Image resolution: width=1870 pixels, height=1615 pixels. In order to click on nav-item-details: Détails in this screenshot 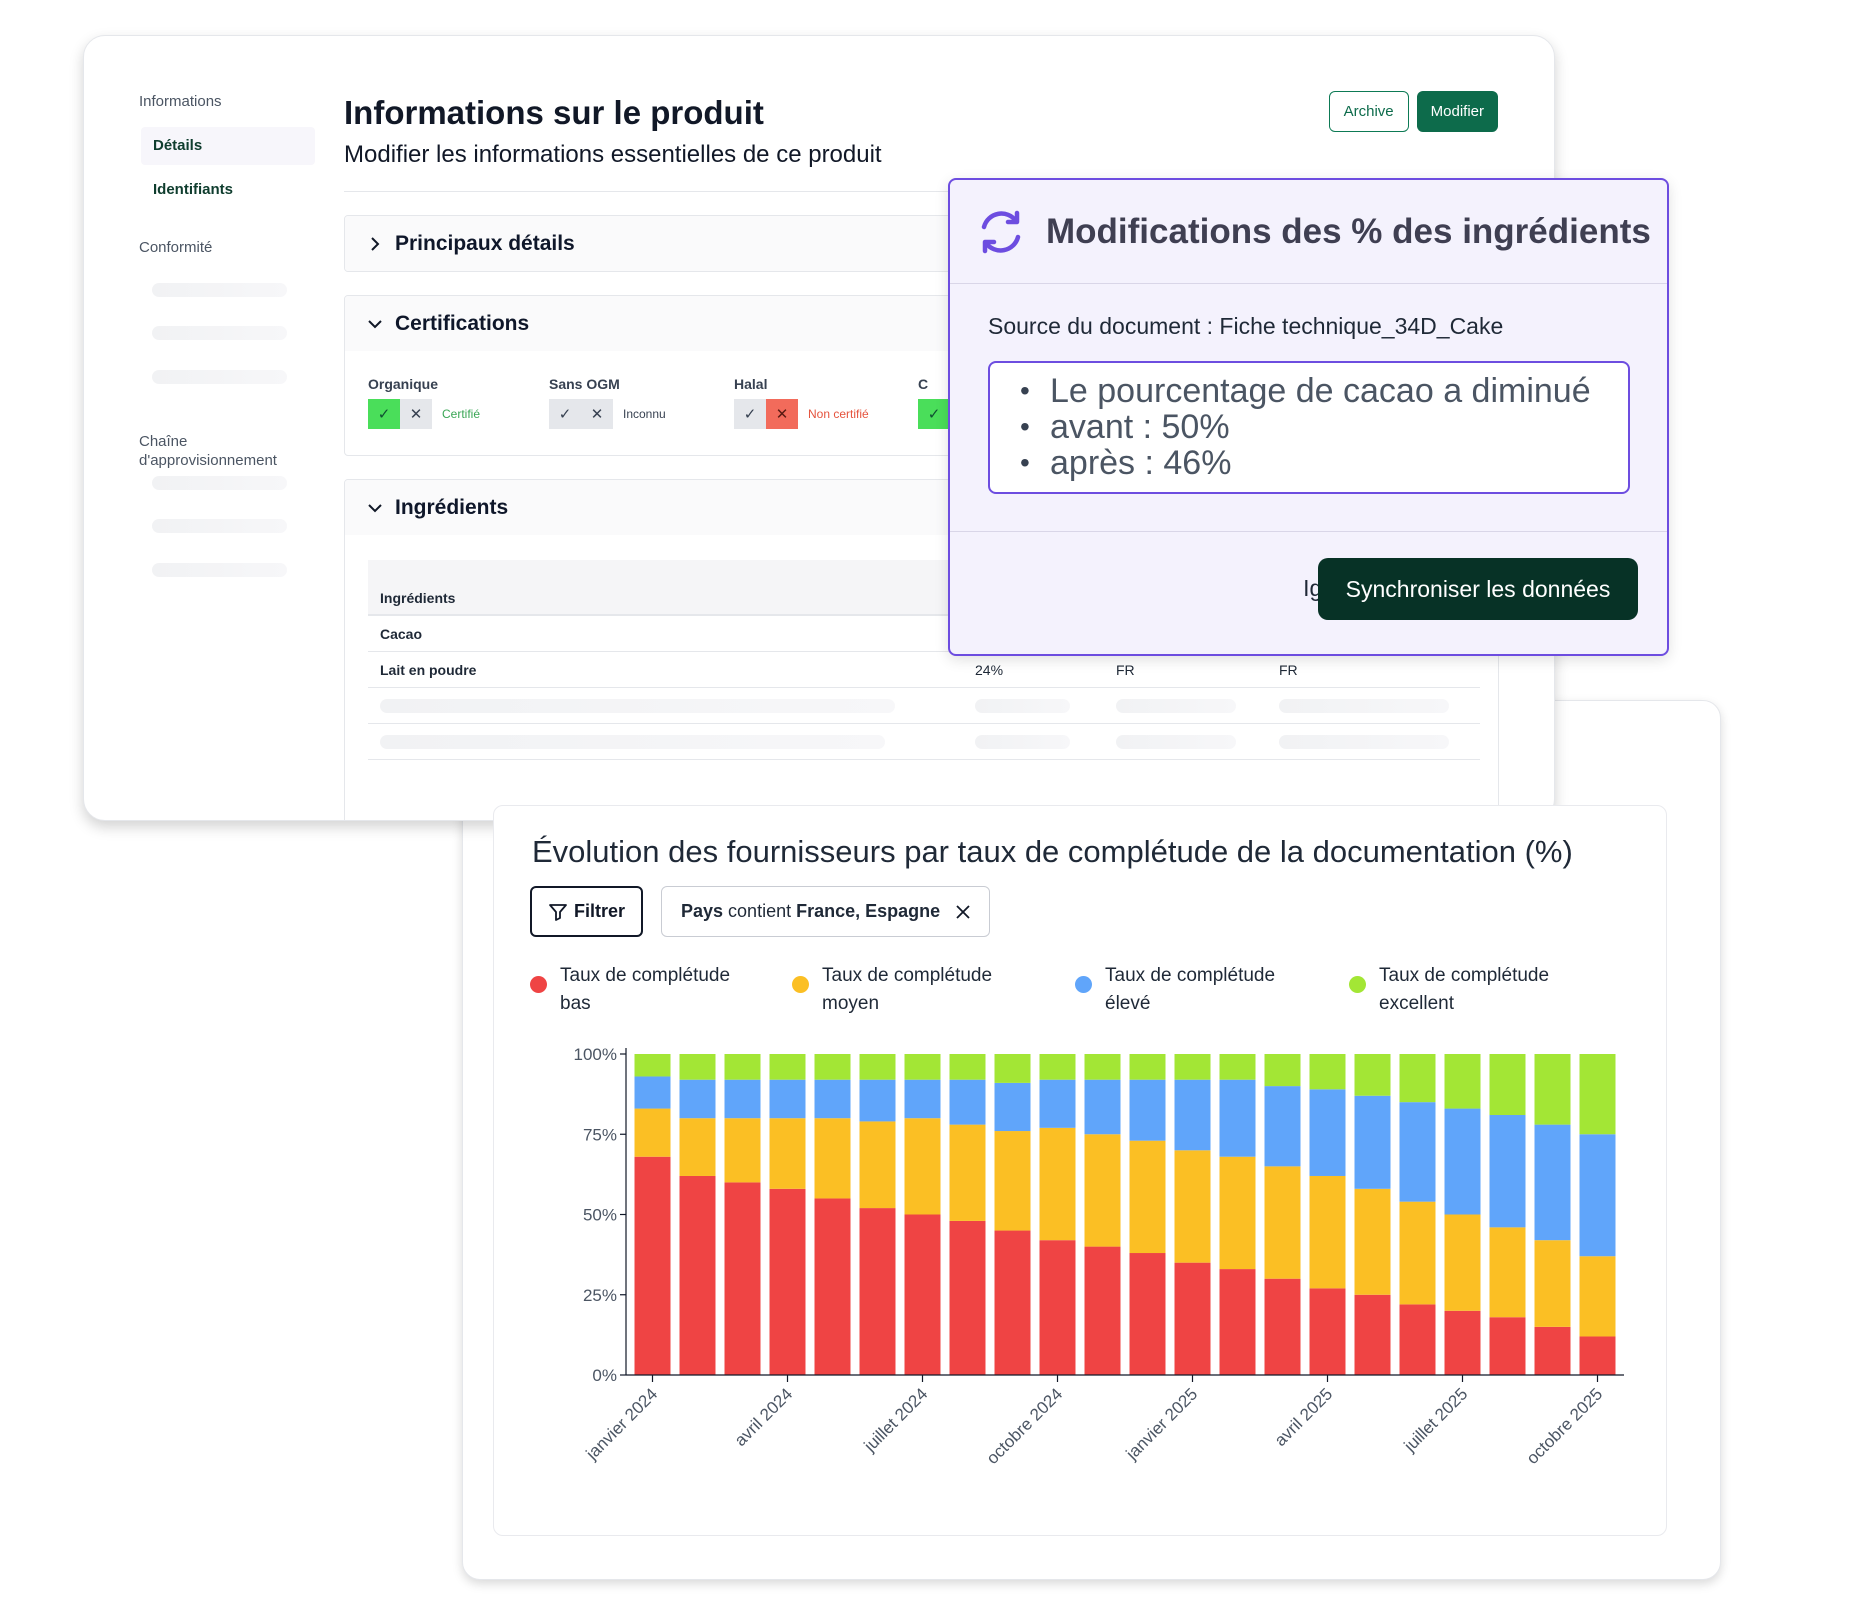, I will do `click(228, 146)`.